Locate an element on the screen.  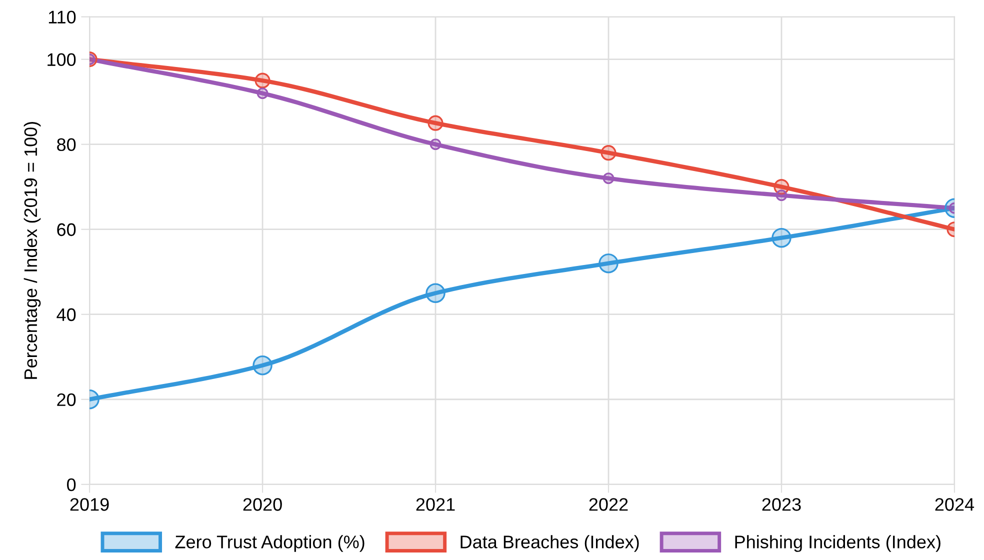
y-tick-label: 20 is located at coordinates (66, 399).